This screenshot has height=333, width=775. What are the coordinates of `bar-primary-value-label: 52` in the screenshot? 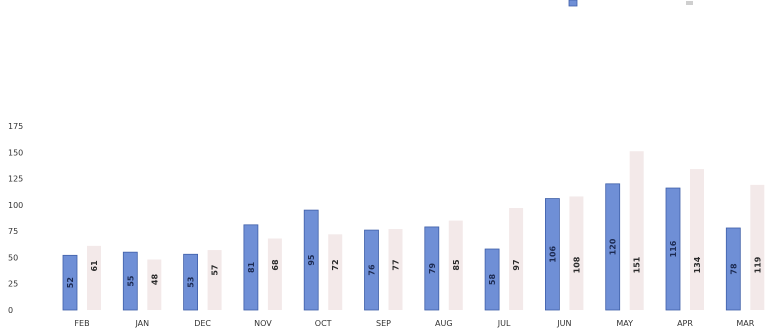 It's located at (70, 282).